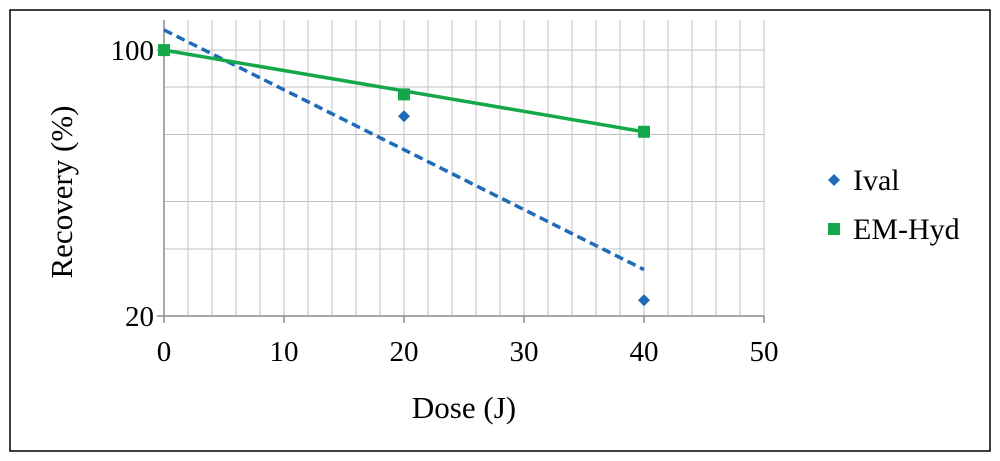  I want to click on y-tick-label: 20, so click(139, 317).